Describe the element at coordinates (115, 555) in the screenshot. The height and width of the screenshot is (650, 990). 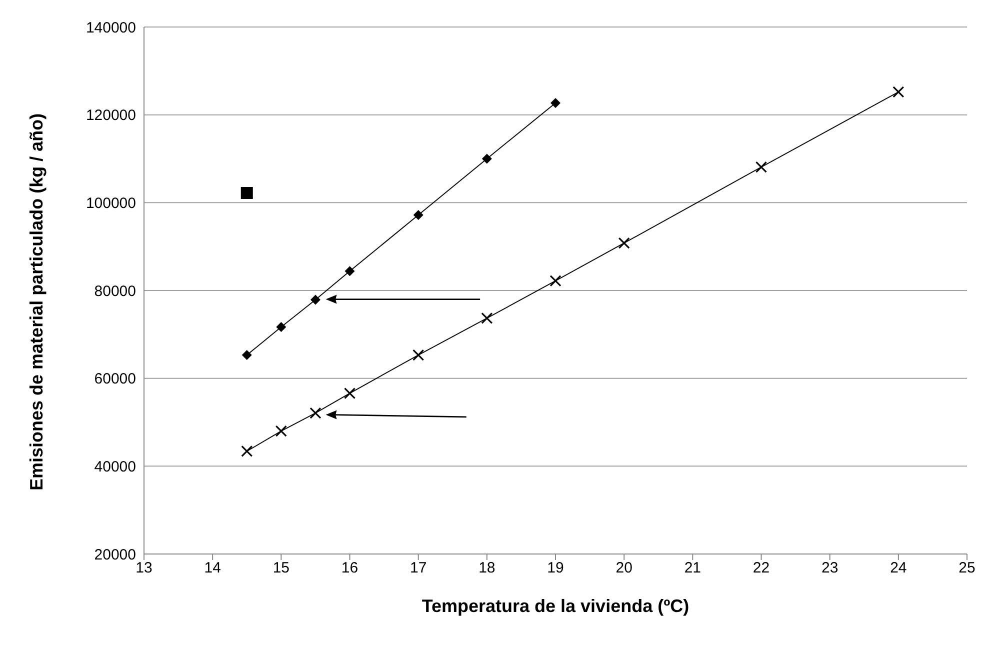
I see `y-tick-label: 20000` at that location.